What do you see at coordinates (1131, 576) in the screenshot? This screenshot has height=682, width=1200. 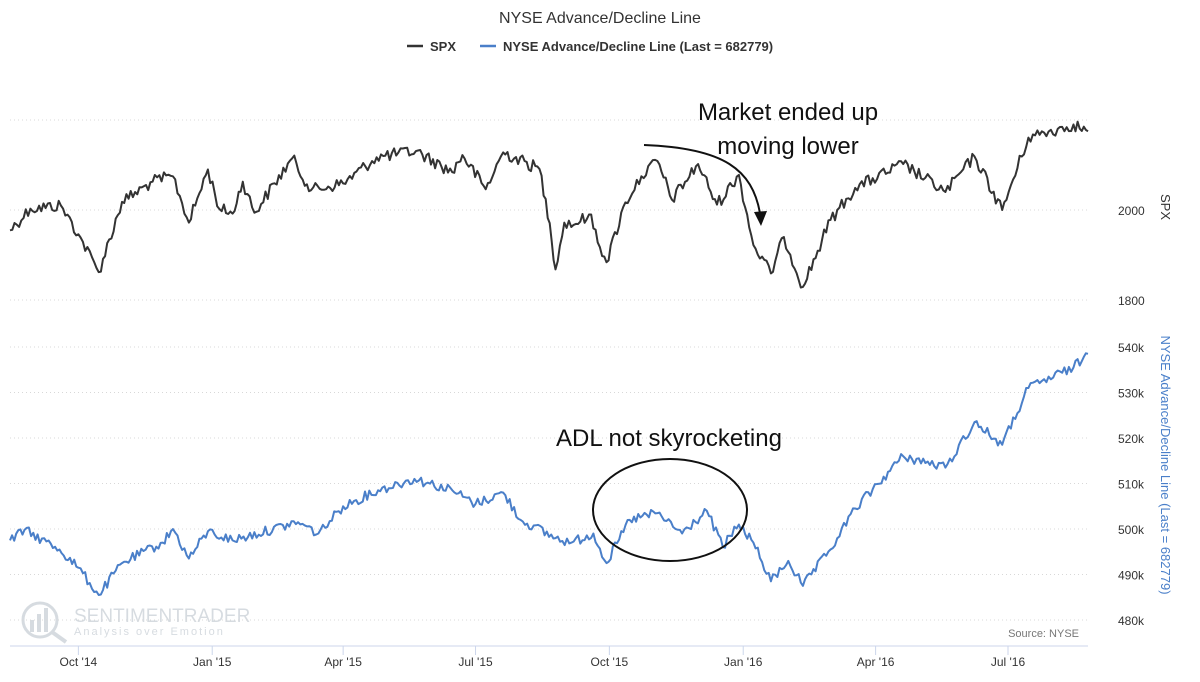 I see `y-tick-label: 490k` at bounding box center [1131, 576].